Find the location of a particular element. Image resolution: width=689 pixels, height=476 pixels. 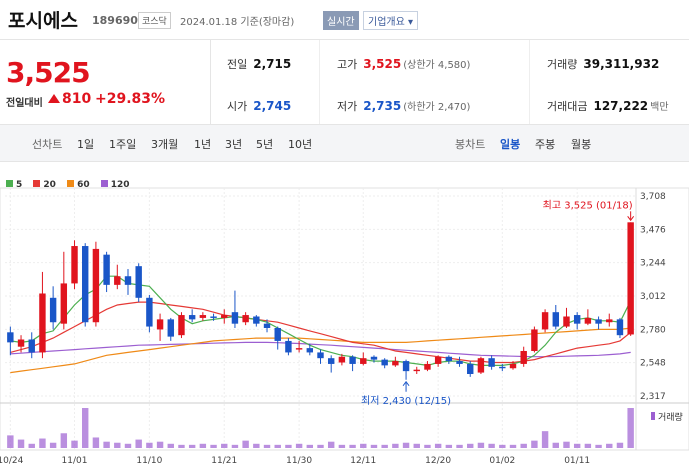

stat-value: 2,715 is located at coordinates (272, 64).